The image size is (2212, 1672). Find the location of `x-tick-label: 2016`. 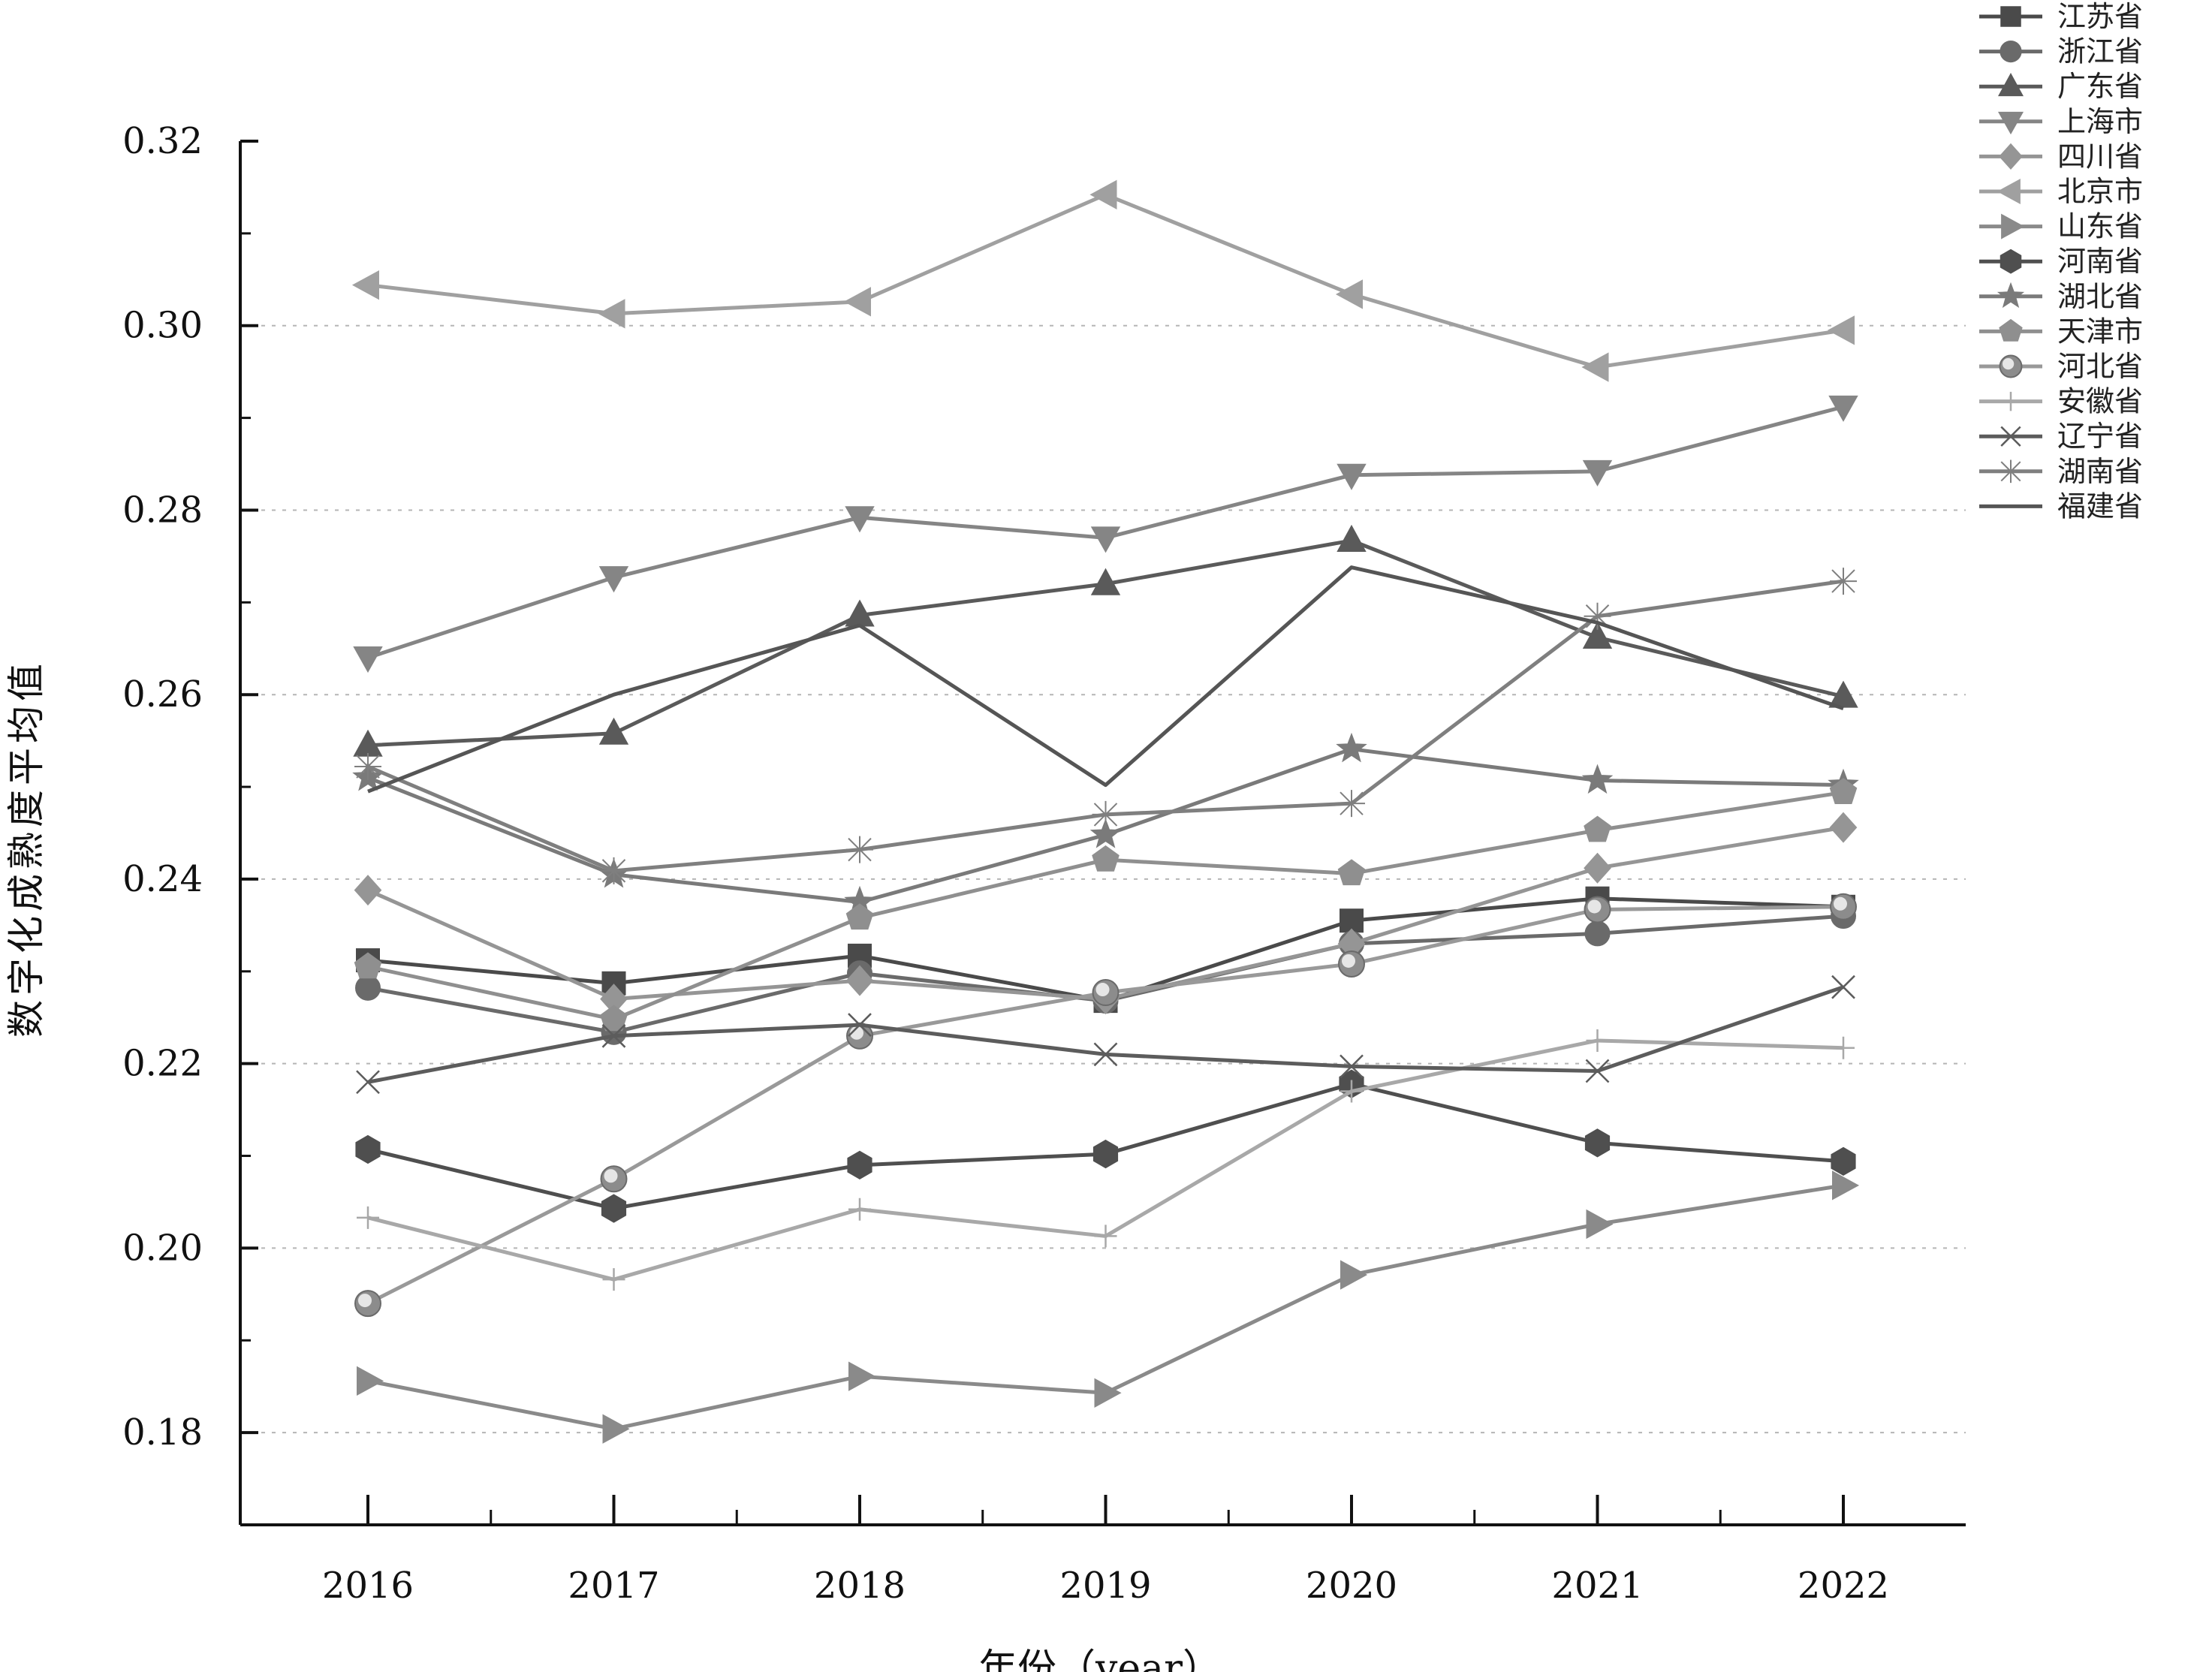

x-tick-label: 2016 is located at coordinates (368, 1586).